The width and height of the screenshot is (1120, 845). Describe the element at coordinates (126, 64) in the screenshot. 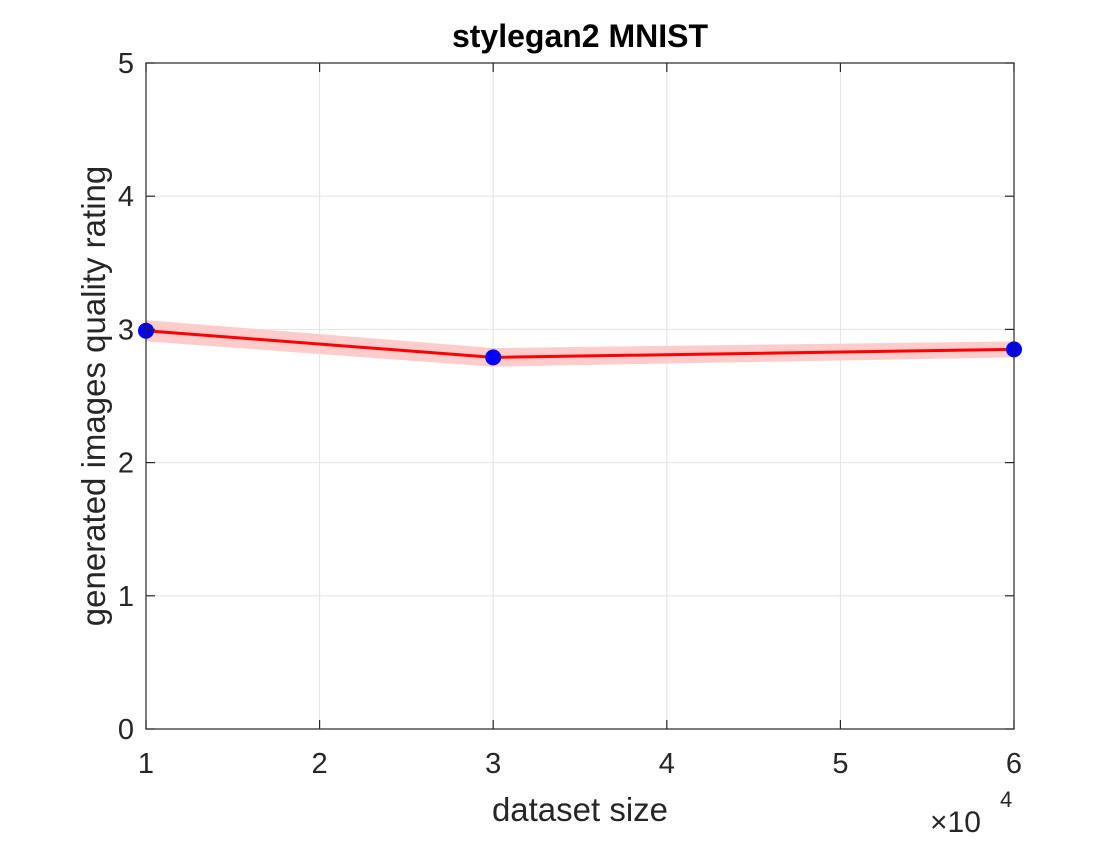

I see `y-tick-label: 5` at that location.